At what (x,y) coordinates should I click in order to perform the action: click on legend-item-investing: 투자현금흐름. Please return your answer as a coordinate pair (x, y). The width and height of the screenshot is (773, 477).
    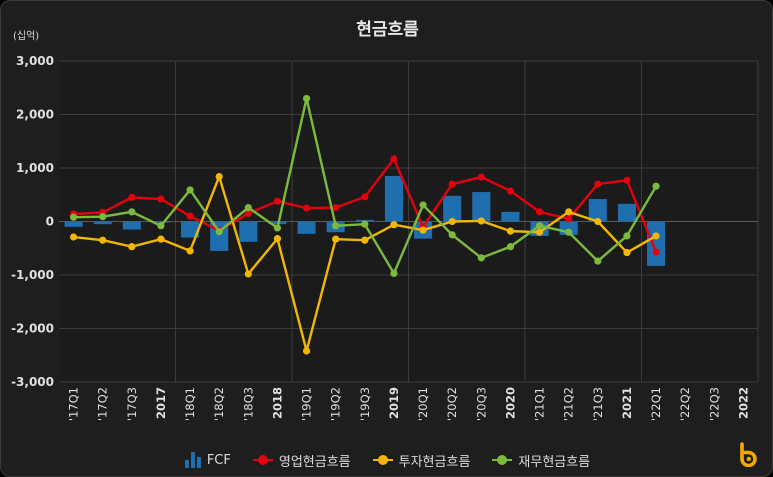
    Looking at the image, I should click on (421, 460).